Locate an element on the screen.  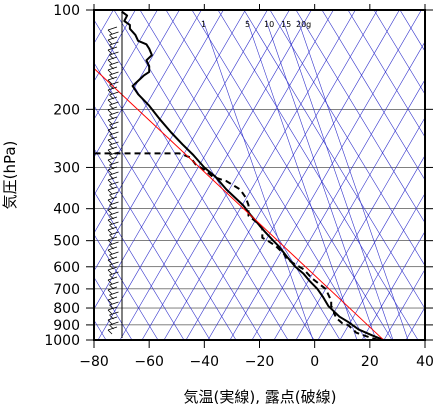
mixing-ratio-label: 20g is located at coordinates (303, 24).